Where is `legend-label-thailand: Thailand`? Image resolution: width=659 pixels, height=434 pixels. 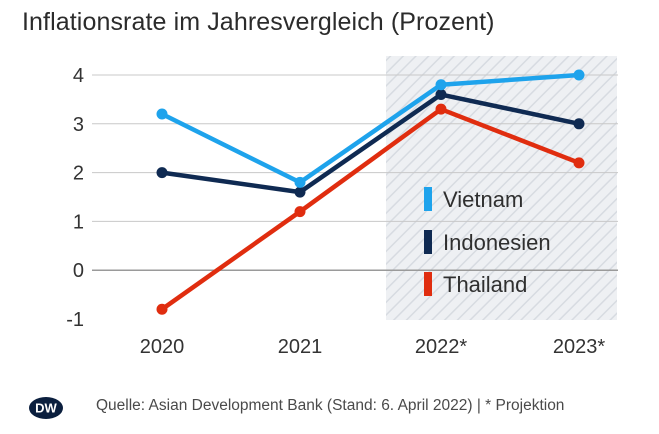
legend-label-thailand: Thailand is located at coordinates (485, 284).